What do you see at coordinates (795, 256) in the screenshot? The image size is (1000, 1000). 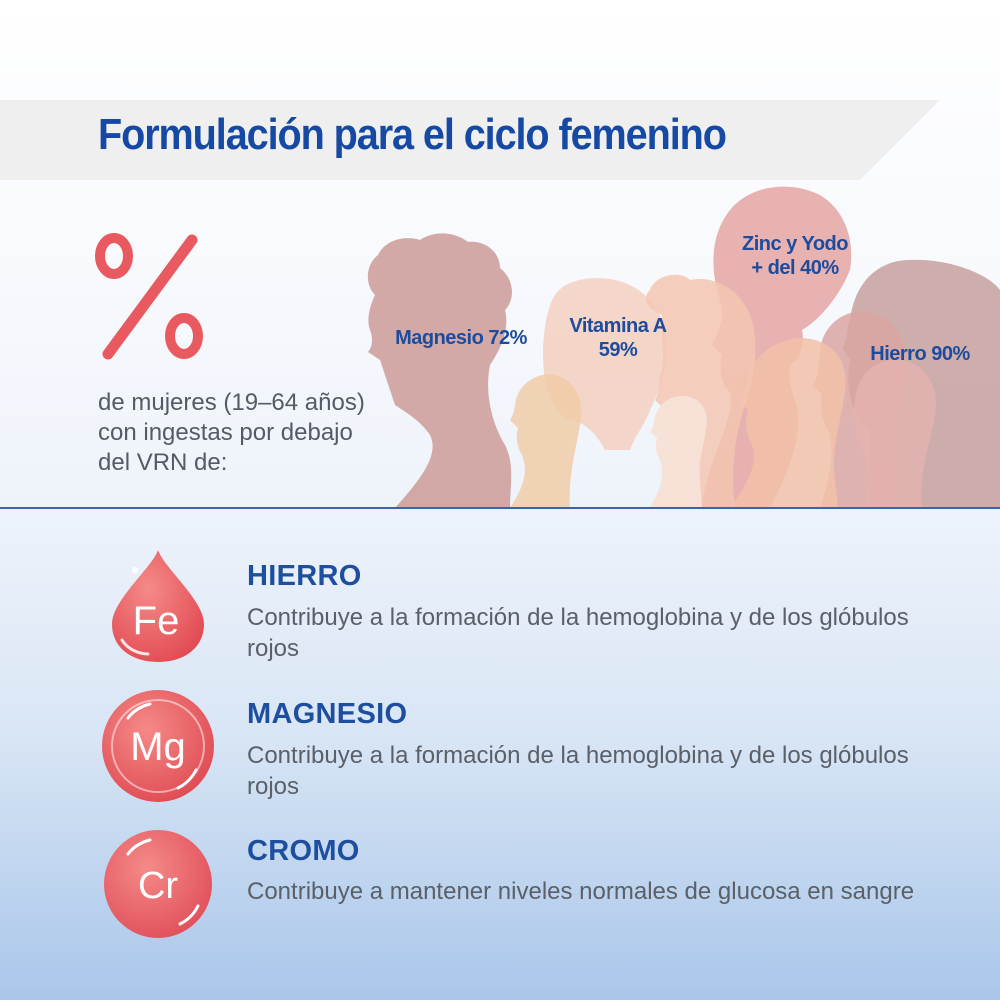 I see `stat-zinc-yodo: Zinc y Yodo + del 40%` at bounding box center [795, 256].